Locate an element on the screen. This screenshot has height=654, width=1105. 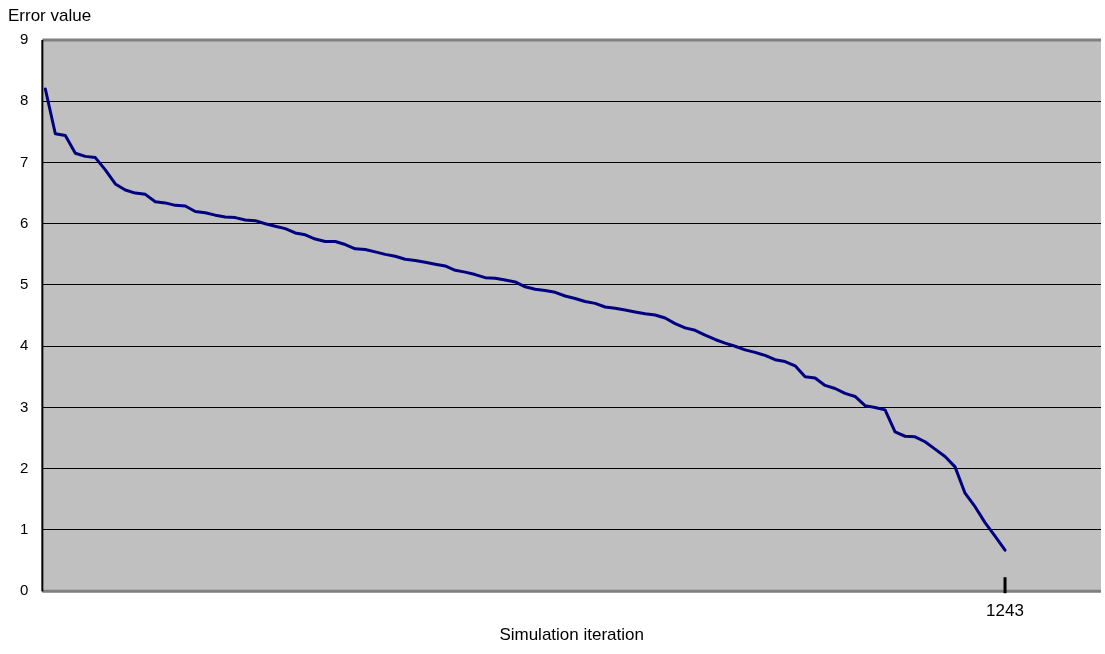
y-tick-label: 1 is located at coordinates (24, 529).